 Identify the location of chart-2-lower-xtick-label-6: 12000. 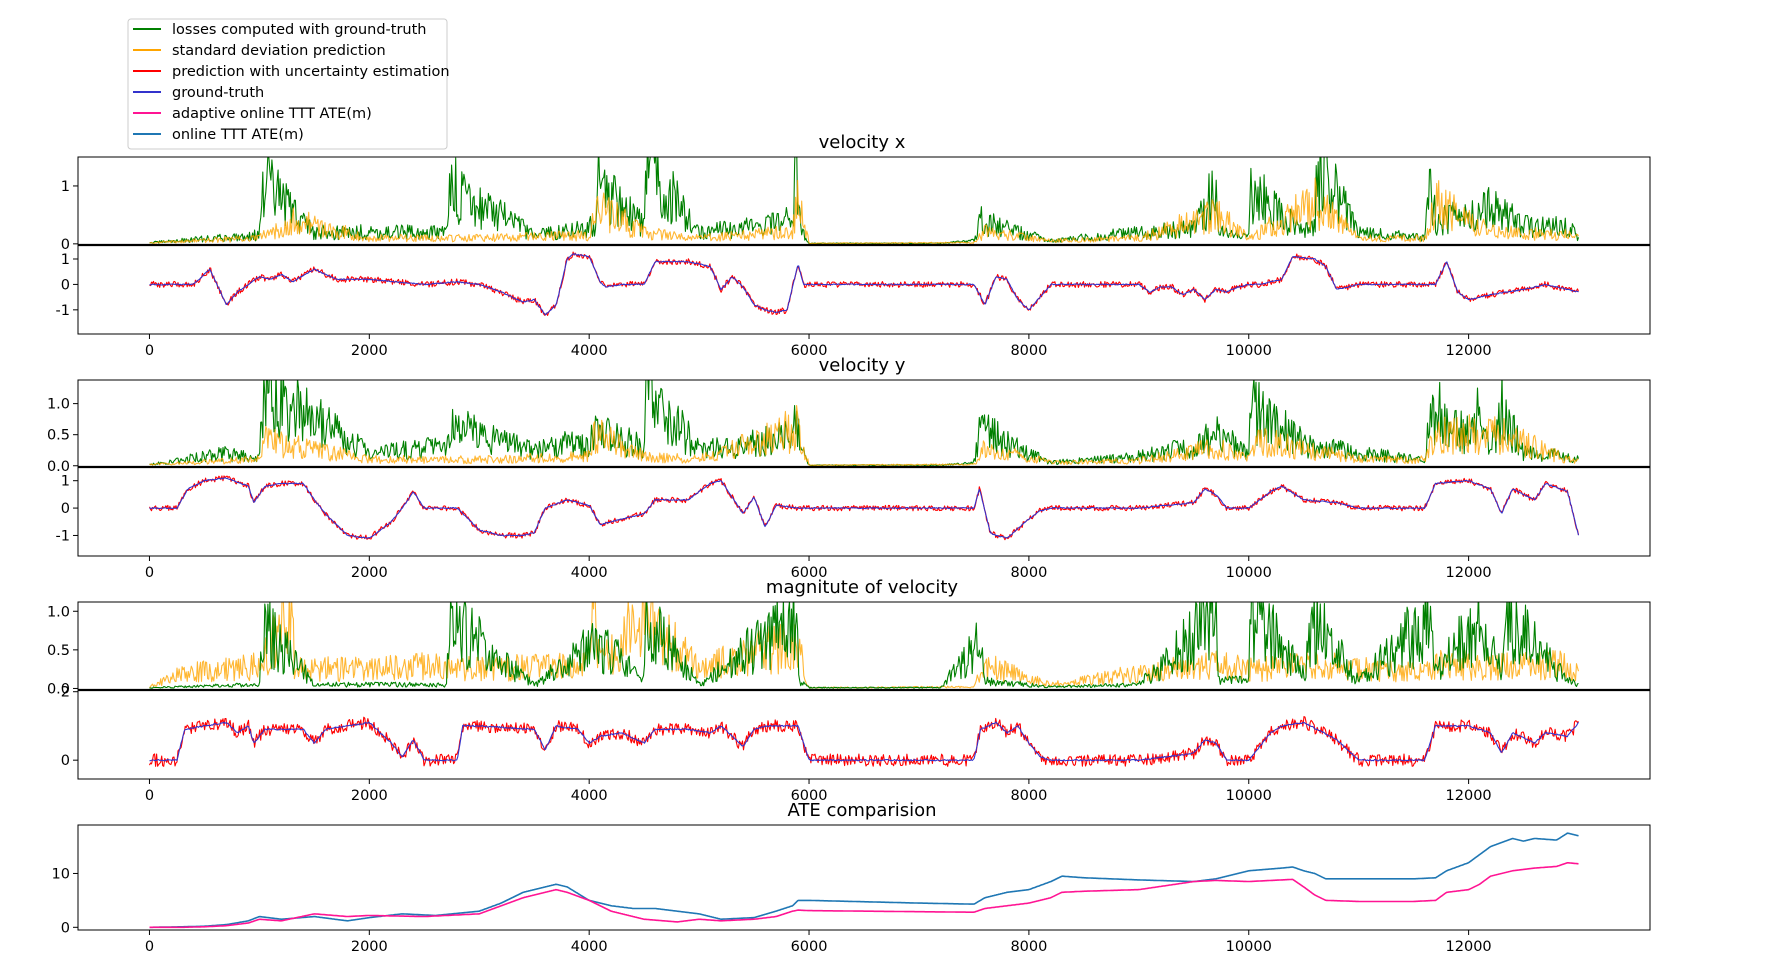
(1469, 796).